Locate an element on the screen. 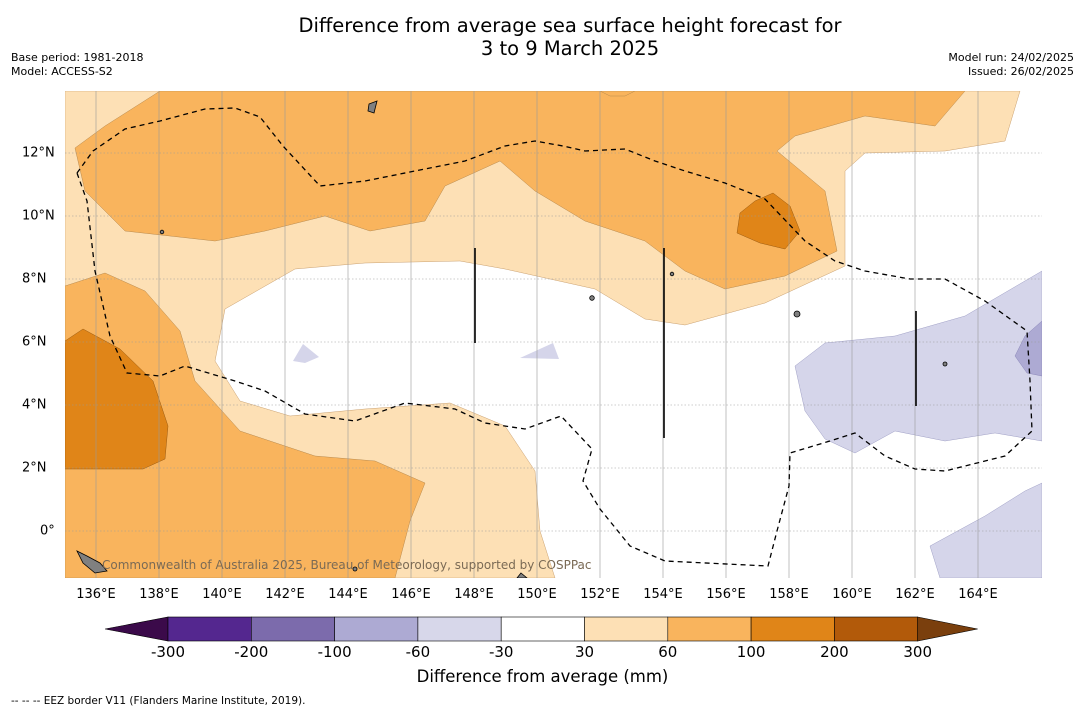  island-small-f is located at coordinates (355, 569).